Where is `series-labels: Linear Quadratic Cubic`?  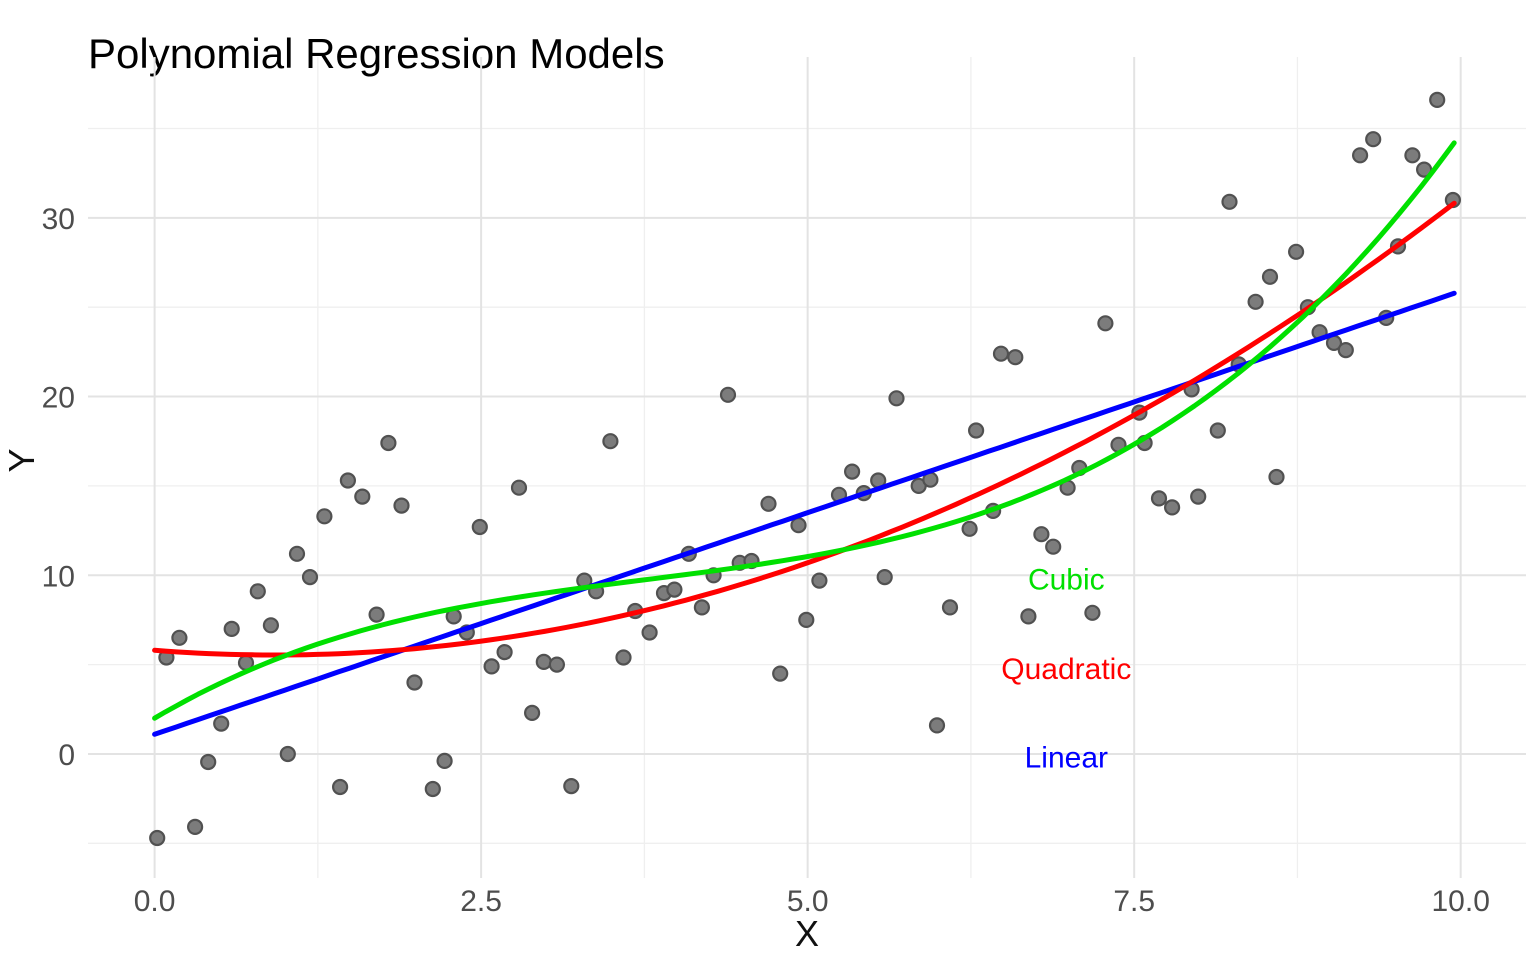 series-labels: Linear Quadratic Cubic is located at coordinates (1066, 668).